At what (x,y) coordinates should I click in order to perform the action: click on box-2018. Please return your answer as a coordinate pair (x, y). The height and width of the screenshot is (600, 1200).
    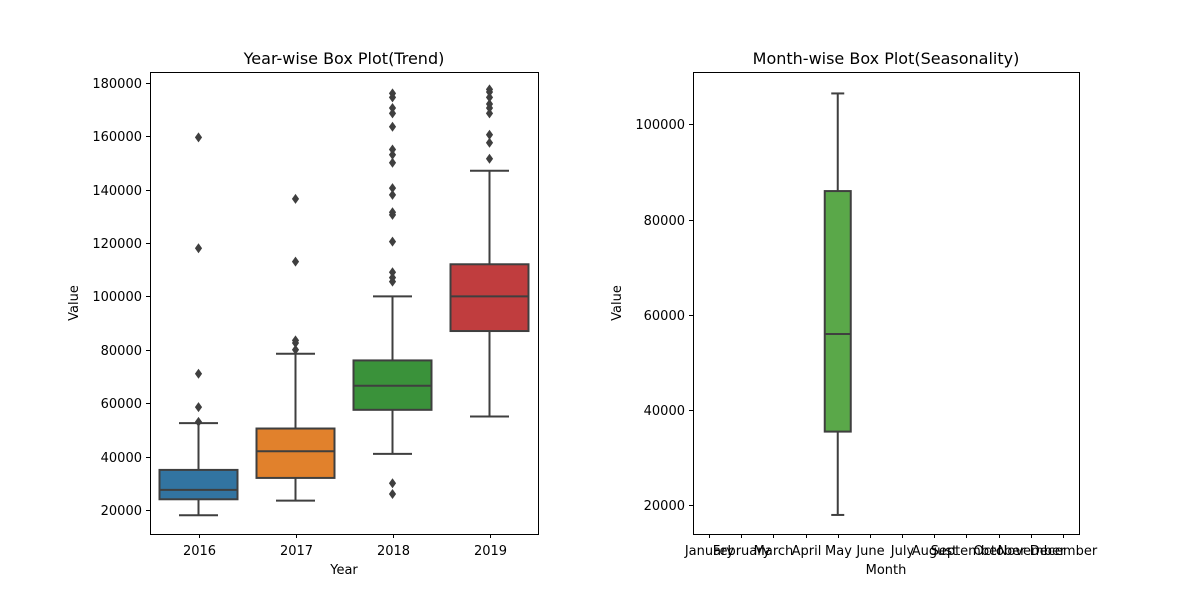
    Looking at the image, I should click on (392, 293).